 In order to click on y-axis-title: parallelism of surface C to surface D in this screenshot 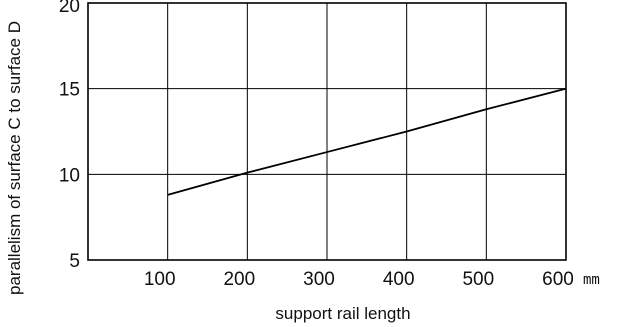, I will do `click(14, 158)`.